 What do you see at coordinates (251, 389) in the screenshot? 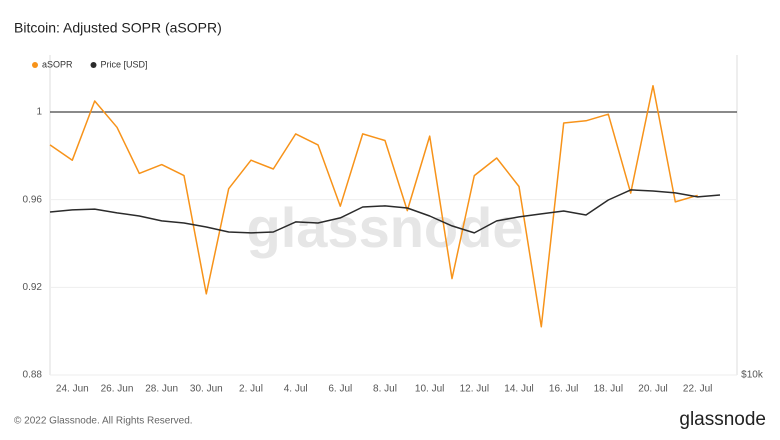
I see `x-tick-label: 2. Jul` at bounding box center [251, 389].